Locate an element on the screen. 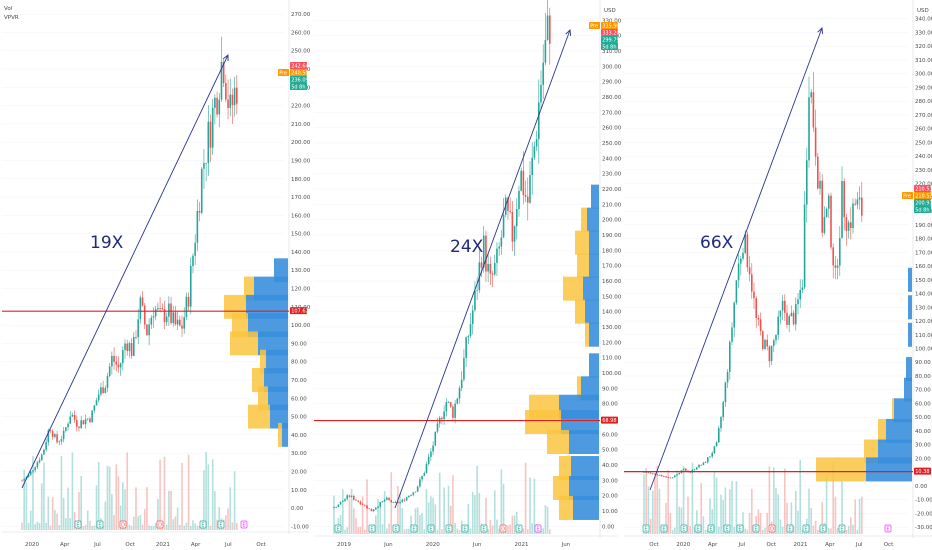 This screenshot has height=550, width=932. vpvr-indicator-label: VPVR is located at coordinates (11, 18).